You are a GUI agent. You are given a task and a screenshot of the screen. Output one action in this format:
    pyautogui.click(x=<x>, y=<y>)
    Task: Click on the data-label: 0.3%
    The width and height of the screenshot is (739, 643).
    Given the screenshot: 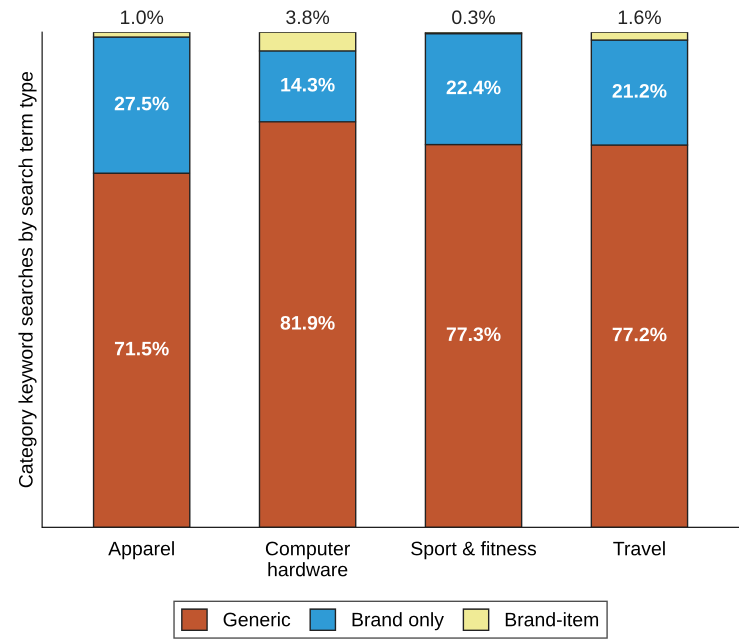 What is the action you would take?
    pyautogui.click(x=473, y=17)
    